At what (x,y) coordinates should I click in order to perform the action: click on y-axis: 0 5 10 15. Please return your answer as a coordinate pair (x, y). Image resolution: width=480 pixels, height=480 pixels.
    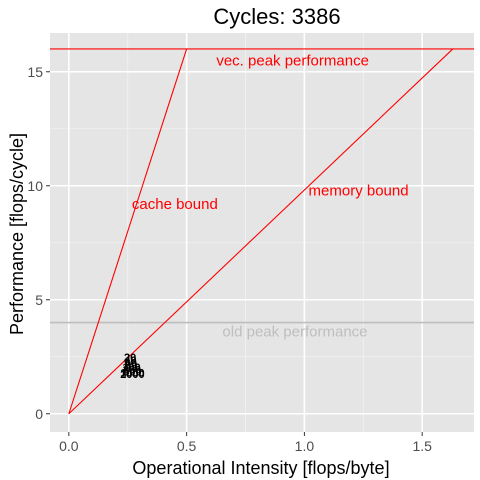
    Looking at the image, I should click on (38, 243).